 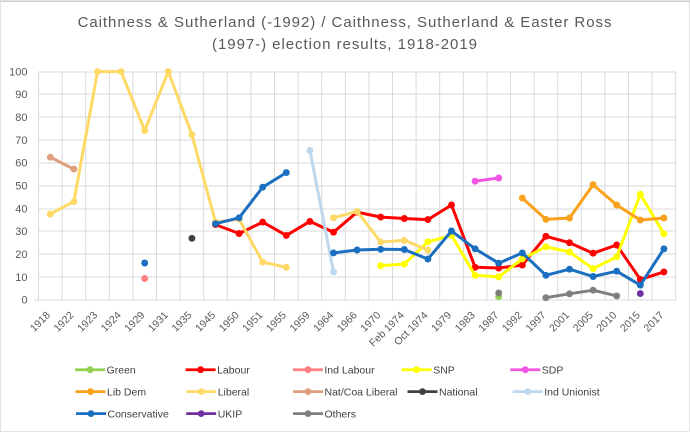 I want to click on svg-text: Labour, so click(x=233, y=370).